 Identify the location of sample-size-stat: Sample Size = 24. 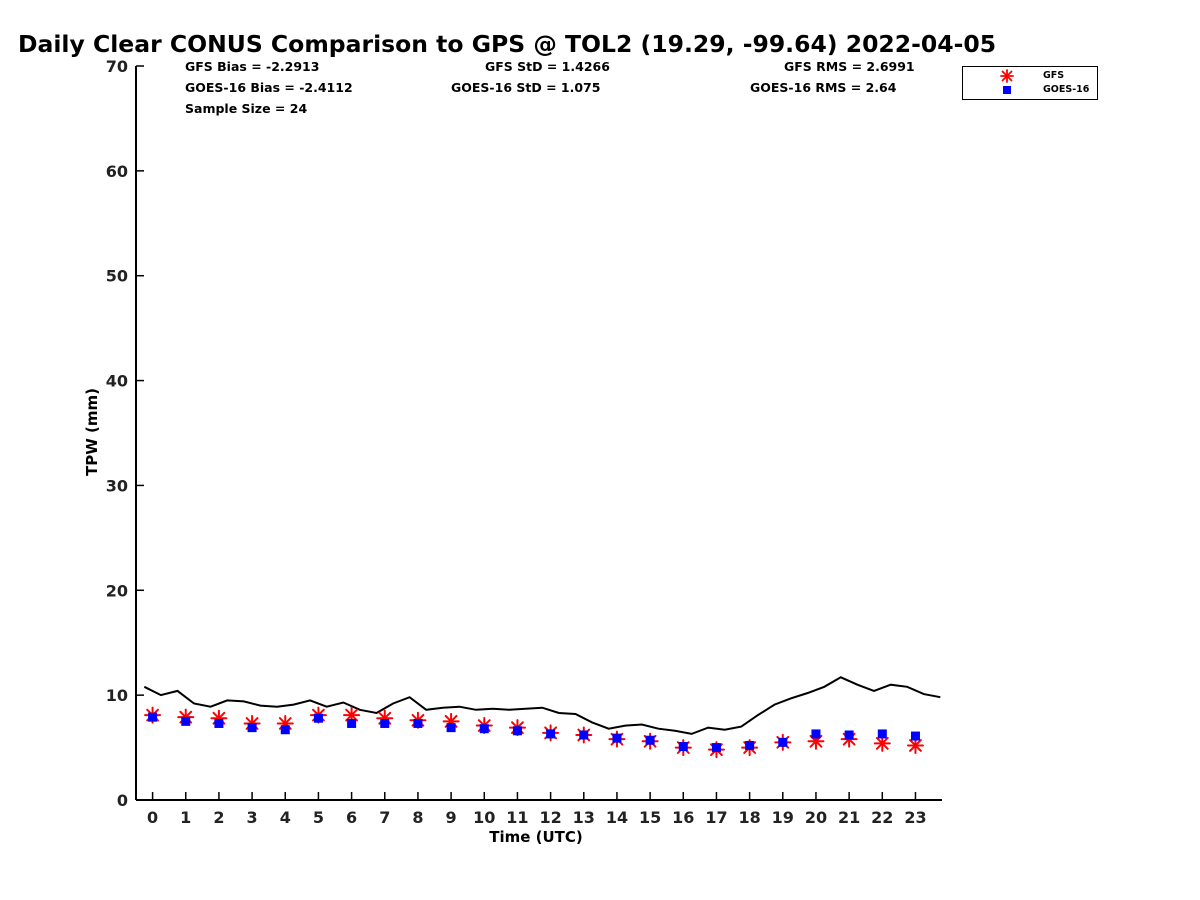
(246, 108).